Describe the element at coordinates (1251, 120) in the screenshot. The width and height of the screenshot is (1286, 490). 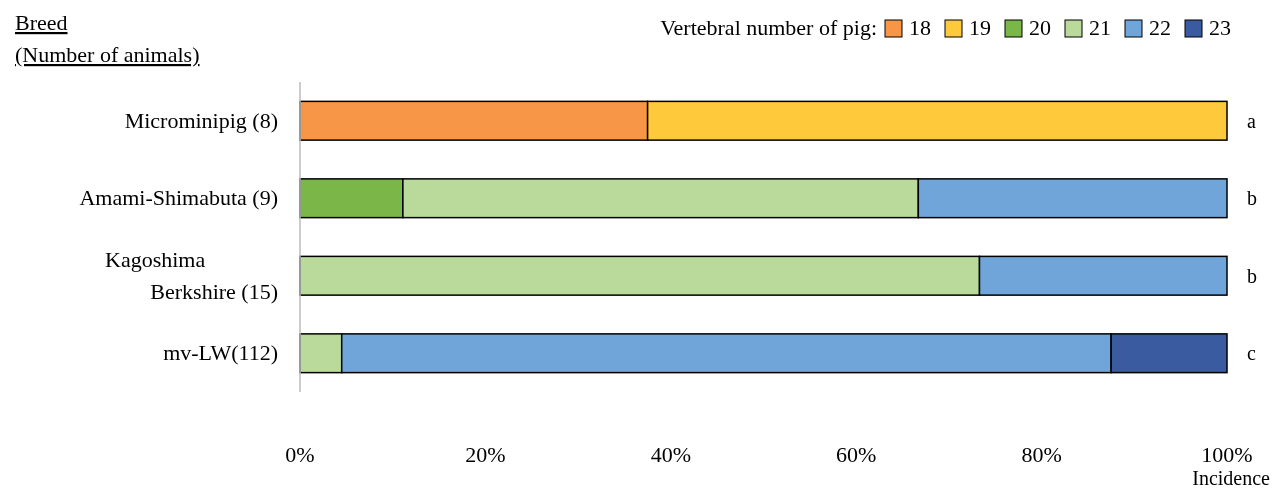
I see `text: a` at that location.